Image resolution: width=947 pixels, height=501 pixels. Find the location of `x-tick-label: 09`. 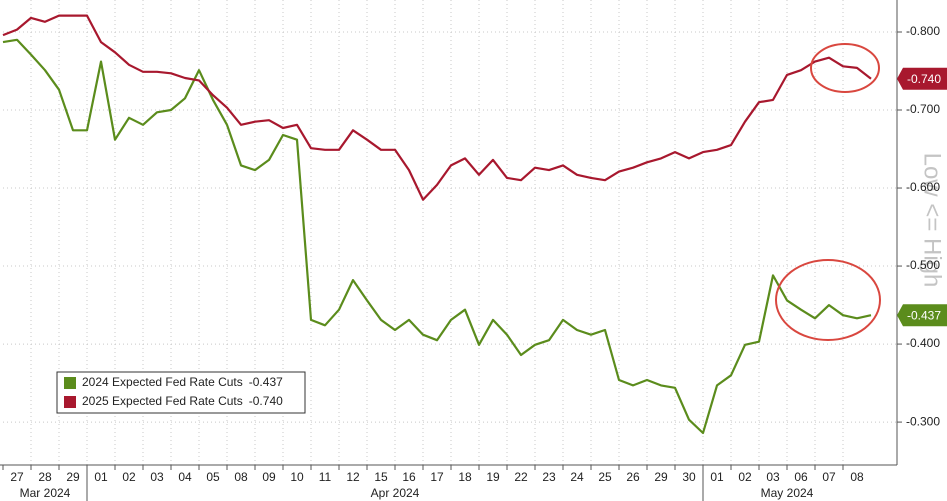

x-tick-label: 09 is located at coordinates (269, 477).